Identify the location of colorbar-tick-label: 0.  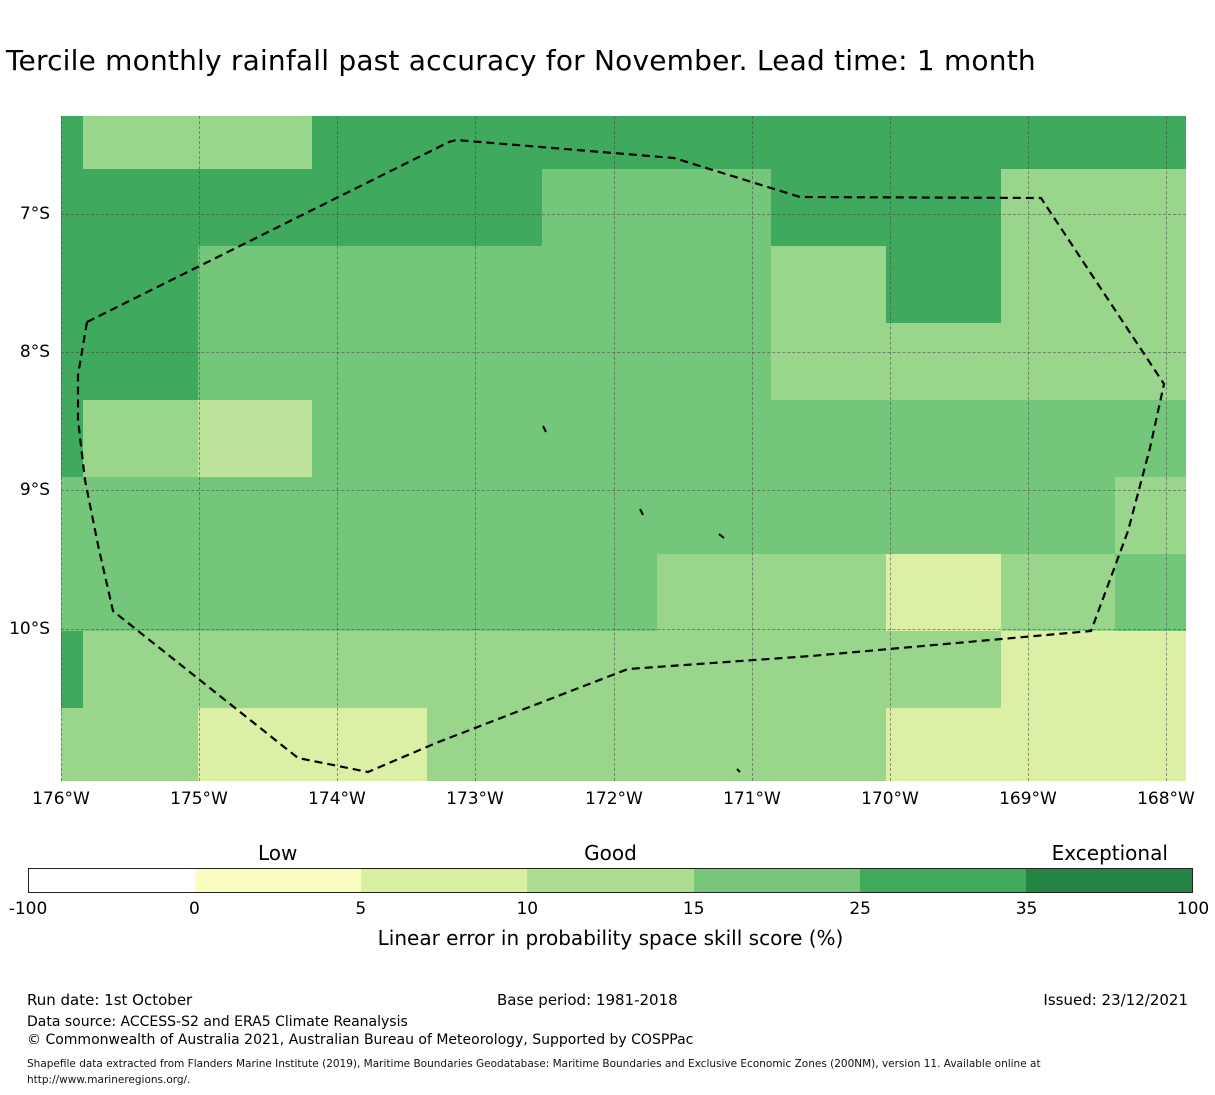
(194, 909).